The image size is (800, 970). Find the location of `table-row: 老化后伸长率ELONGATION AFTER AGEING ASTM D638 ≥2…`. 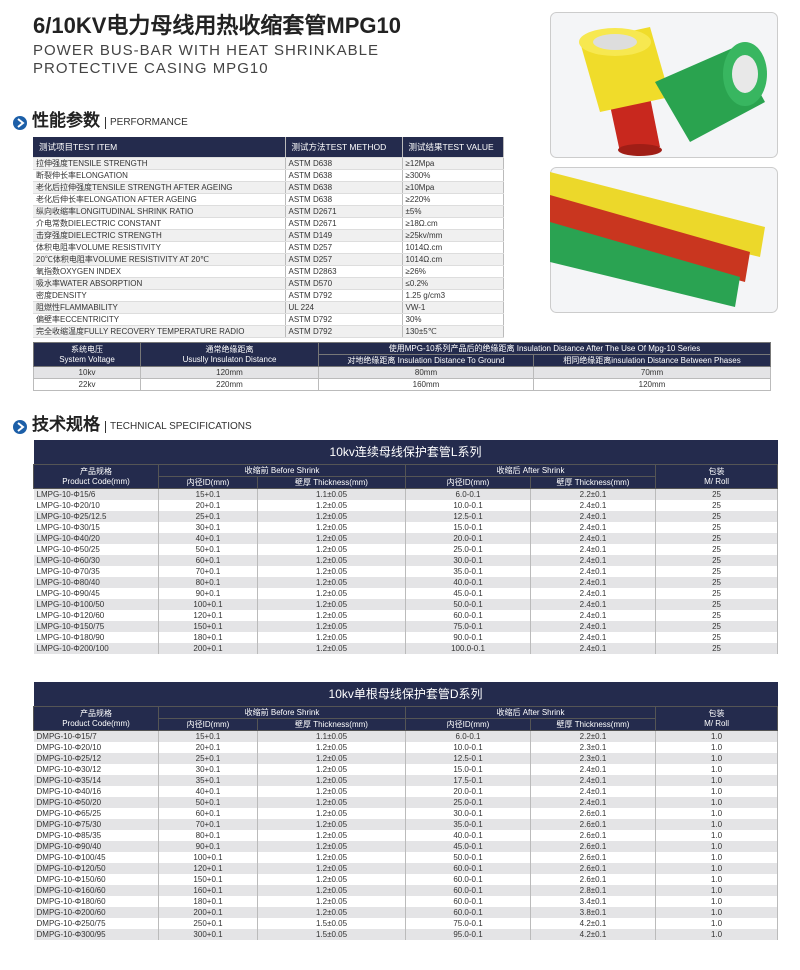

table-row: 老化后伸长率ELONGATION AFTER AGEING ASTM D638 ≥2… is located at coordinates (268, 199).